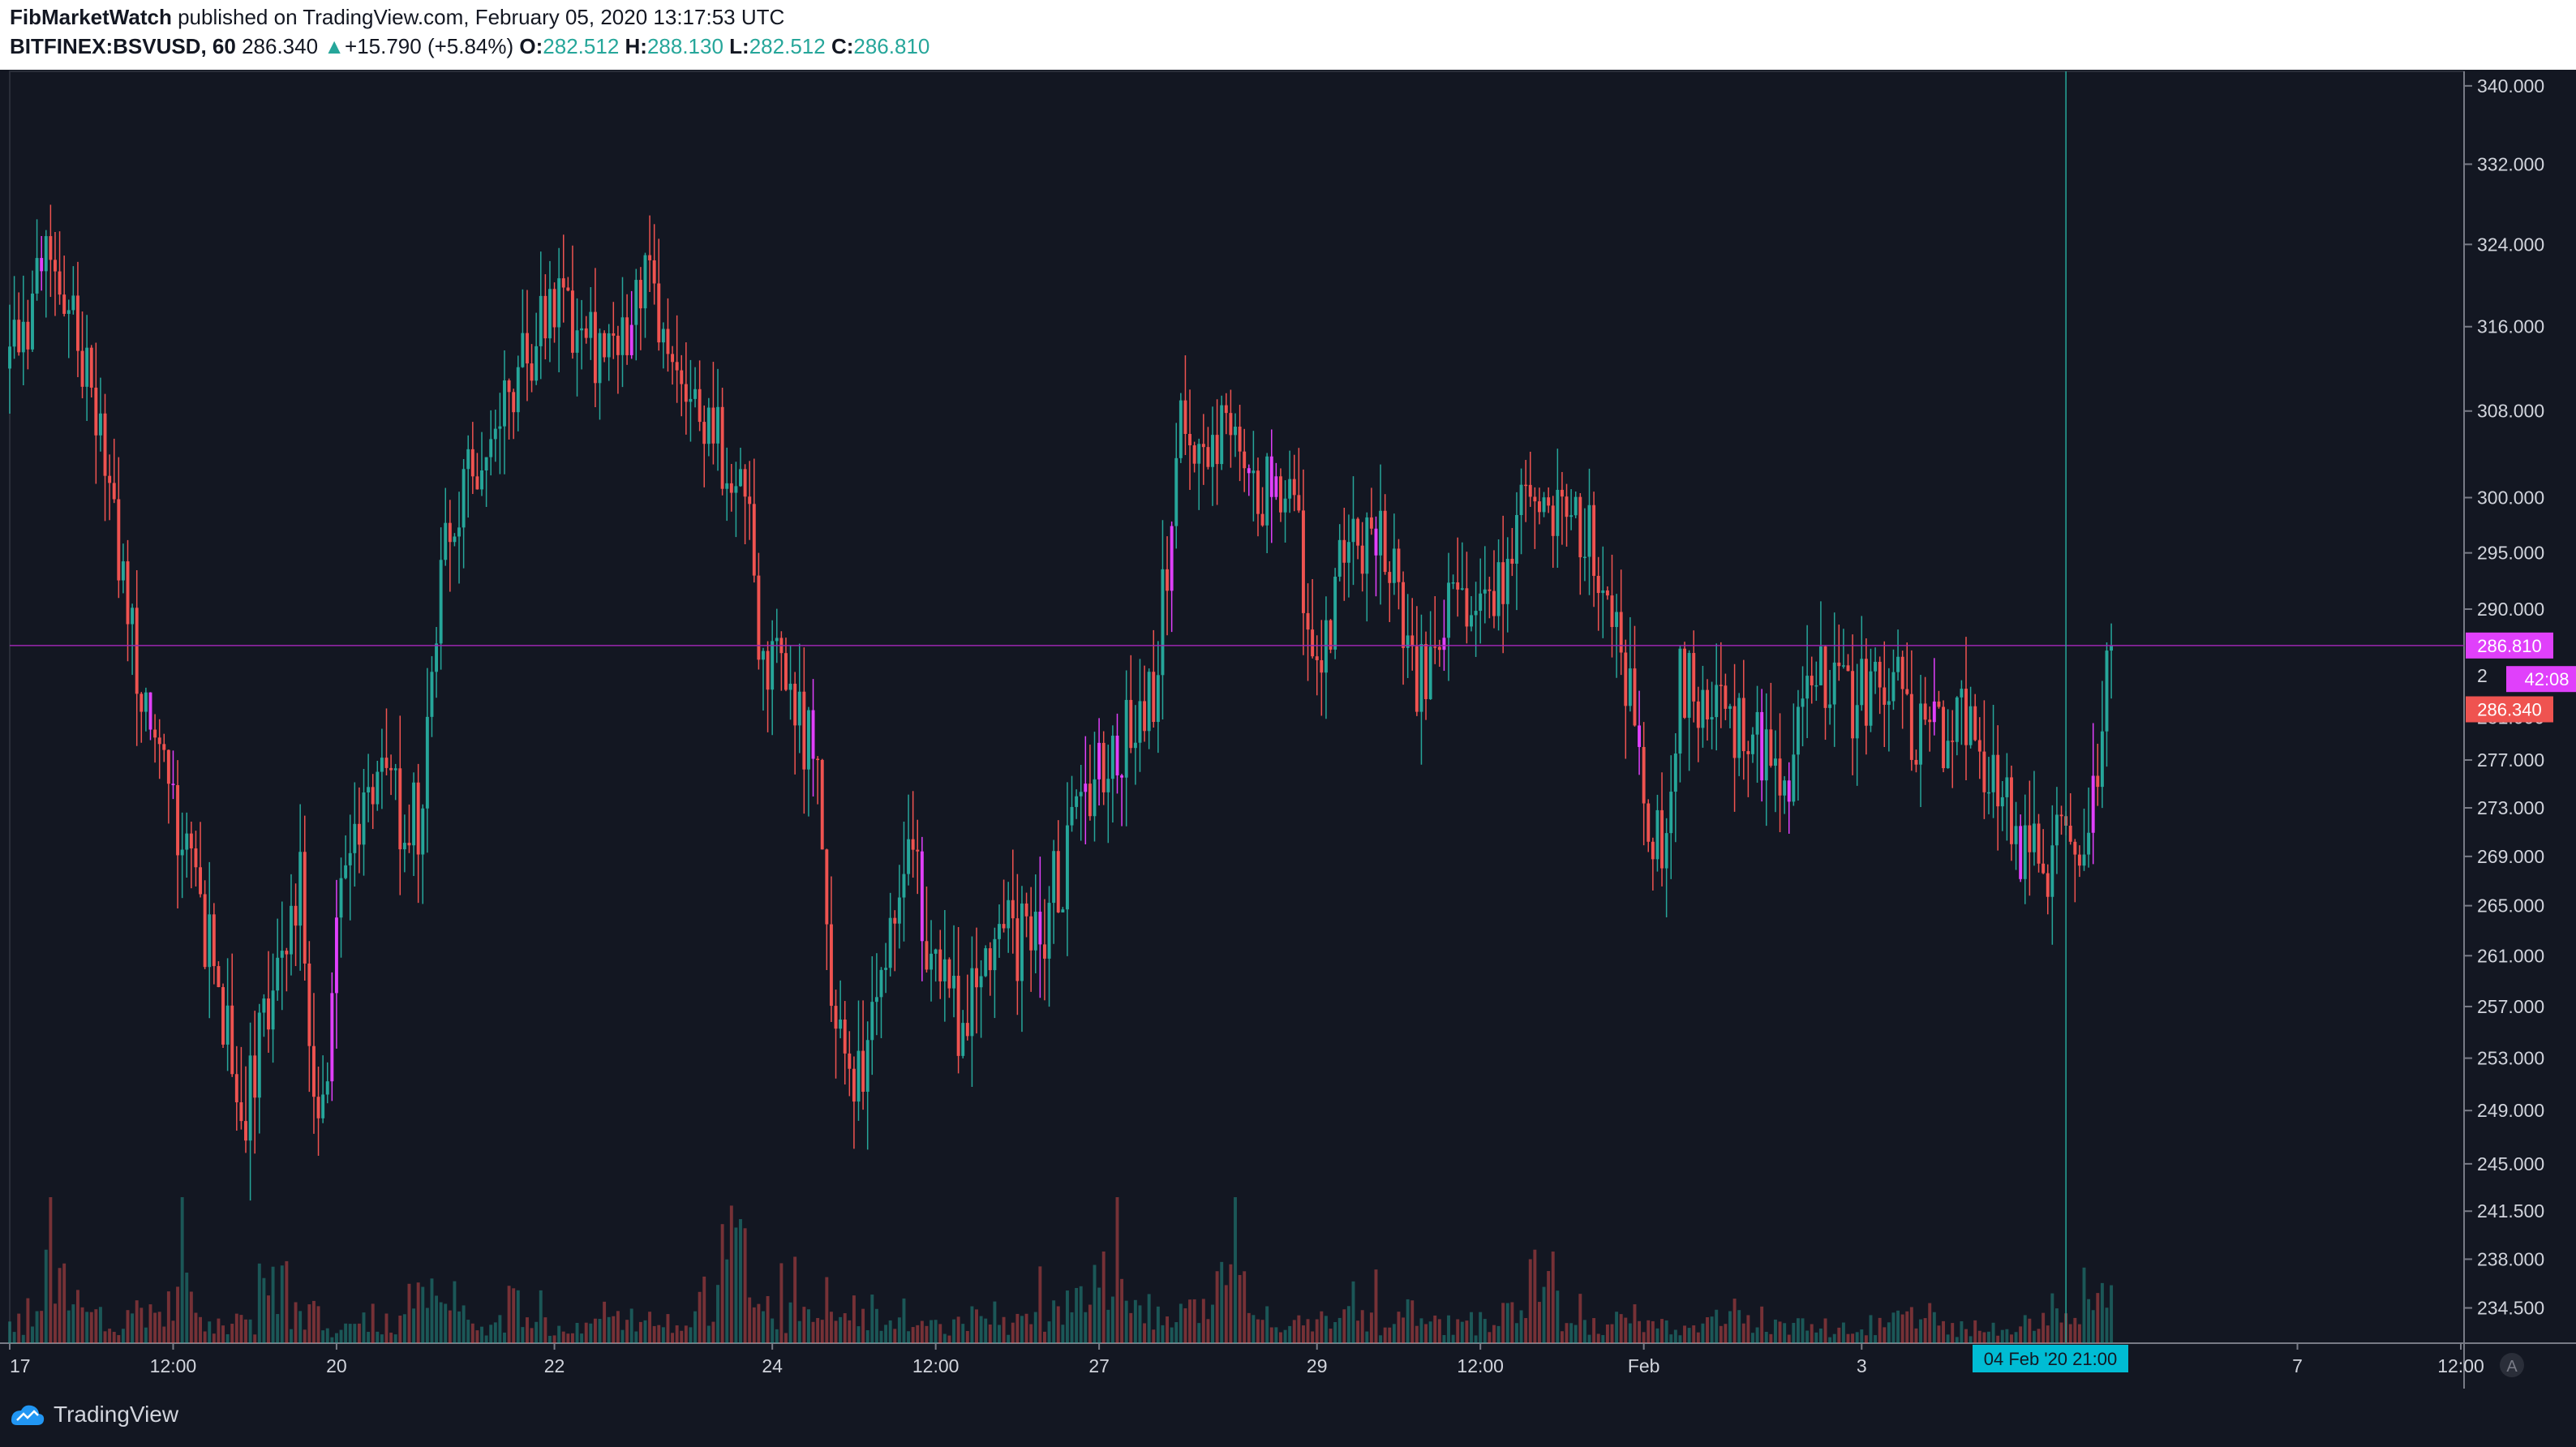 This screenshot has width=2576, height=1447. I want to click on symbol-name: BITFINEX:BSVUSD, 60, so click(123, 46).